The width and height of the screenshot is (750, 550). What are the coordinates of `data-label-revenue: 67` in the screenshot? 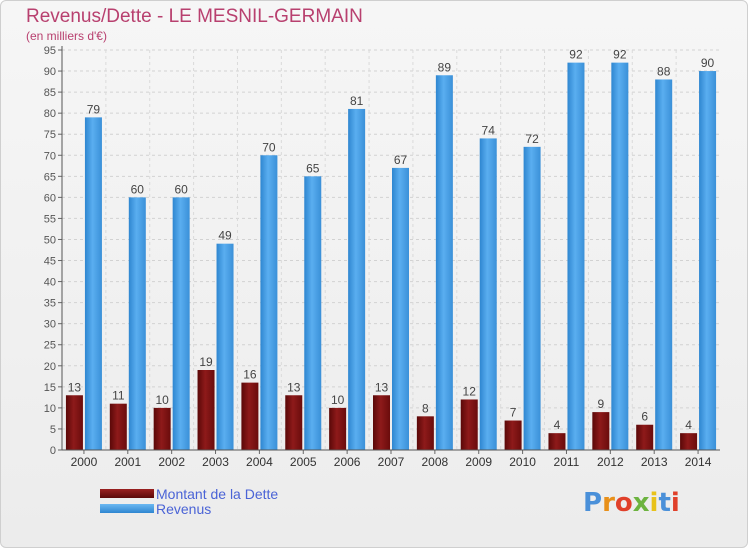 It's located at (401, 160).